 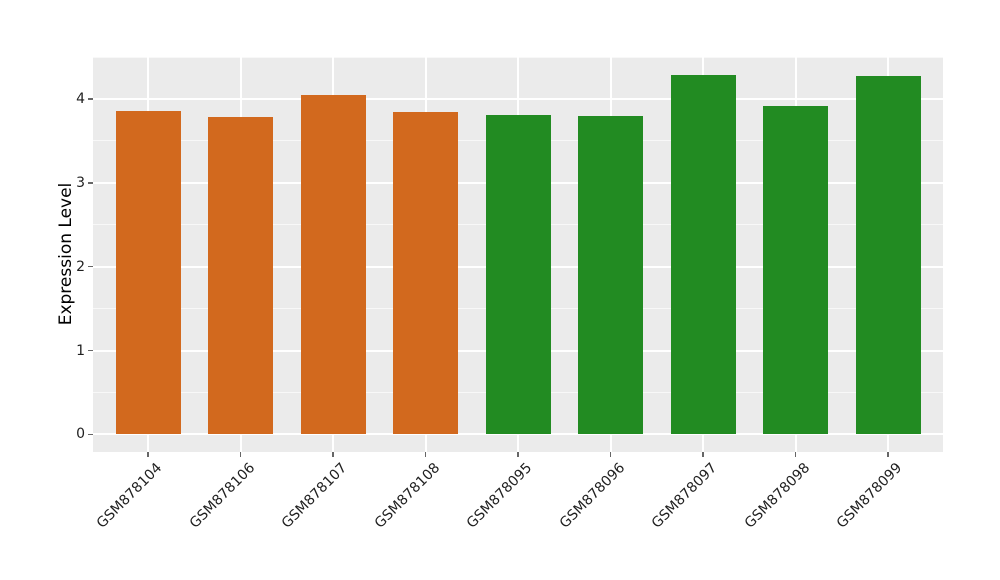 What do you see at coordinates (80, 98) in the screenshot?
I see `y-tick-label: 4` at bounding box center [80, 98].